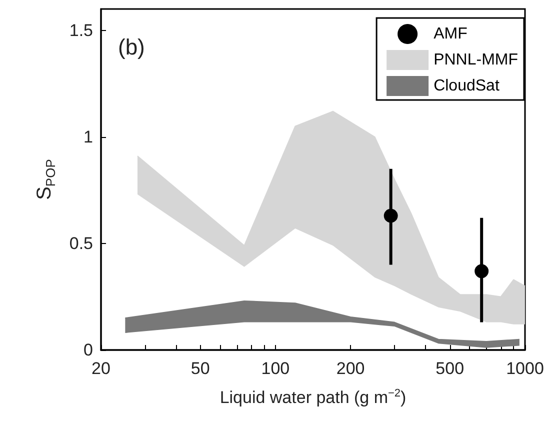 This screenshot has height=423, width=552. I want to click on x-tick-label: 1000, so click(525, 368).